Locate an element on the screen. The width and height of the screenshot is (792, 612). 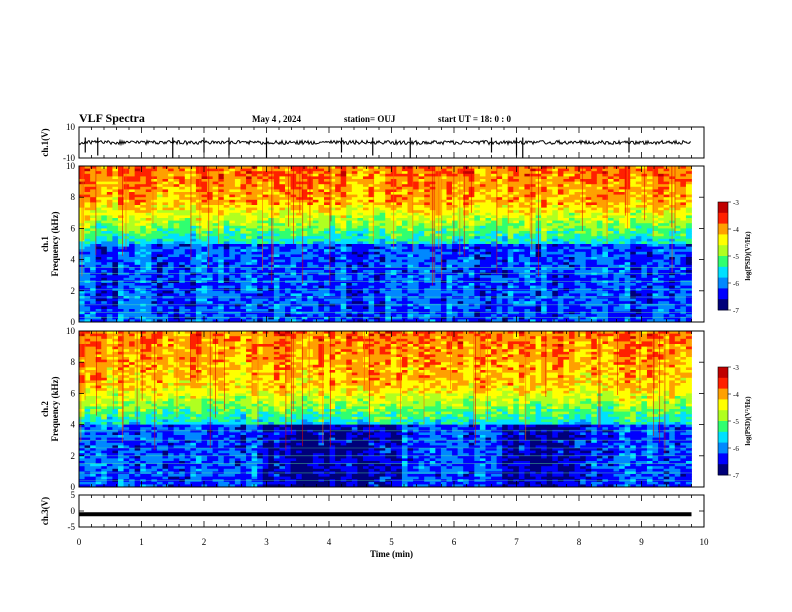
x-tick-label: 9 is located at coordinates (641, 542).